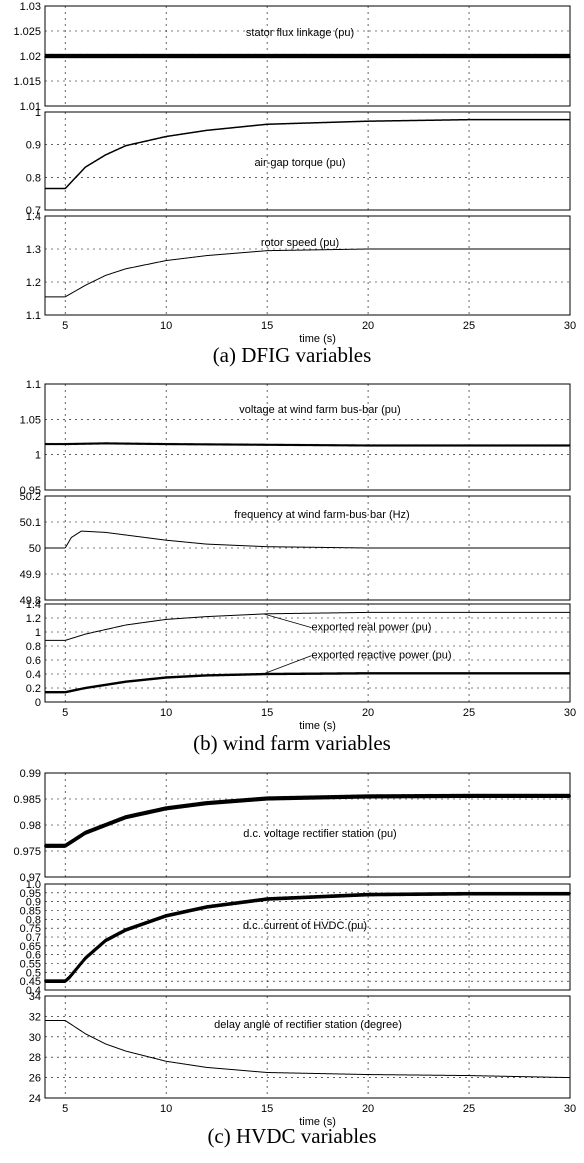  I want to click on y-tick-label: 50.2, so click(30, 497).